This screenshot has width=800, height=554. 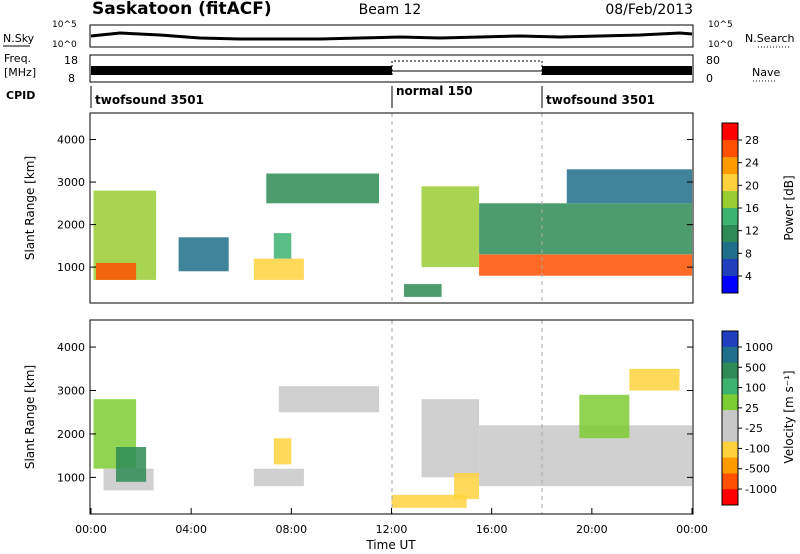 What do you see at coordinates (692, 529) in the screenshot?
I see `time-tick-label-7: 00:00` at bounding box center [692, 529].